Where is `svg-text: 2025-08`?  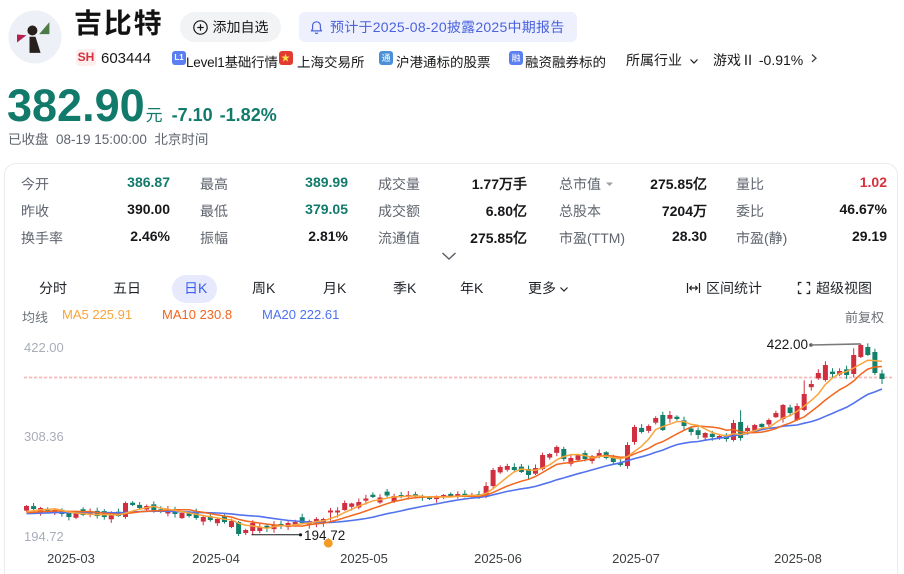 svg-text: 2025-08 is located at coordinates (798, 558).